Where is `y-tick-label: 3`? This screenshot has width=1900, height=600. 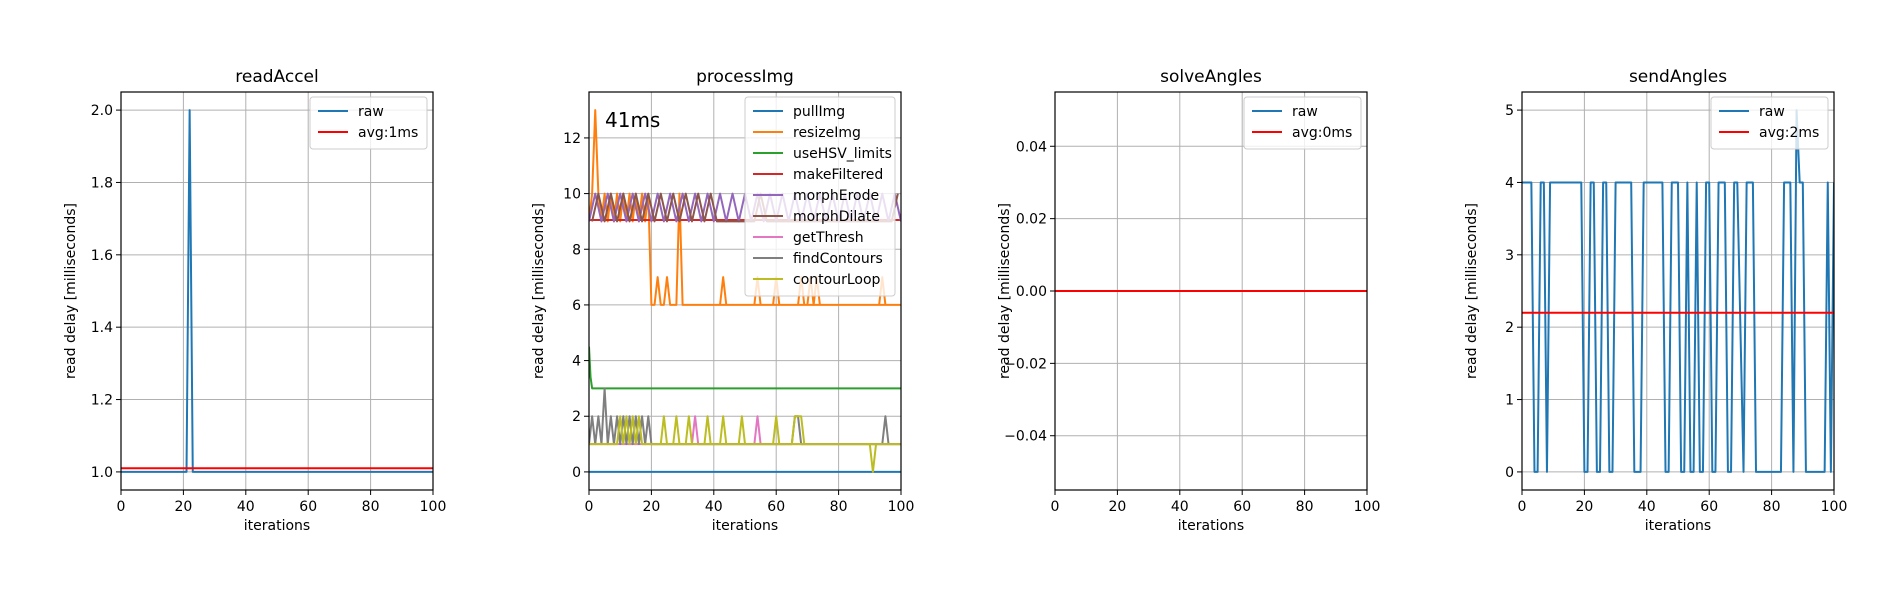
y-tick-label: 3 is located at coordinates (1509, 256).